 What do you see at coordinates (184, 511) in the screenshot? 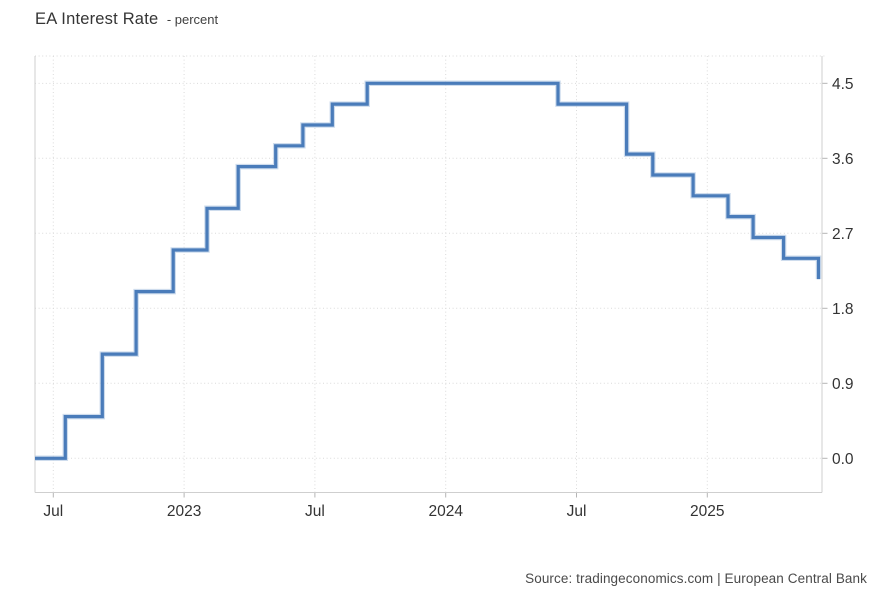
I see `x-tick-label: 2023` at bounding box center [184, 511].